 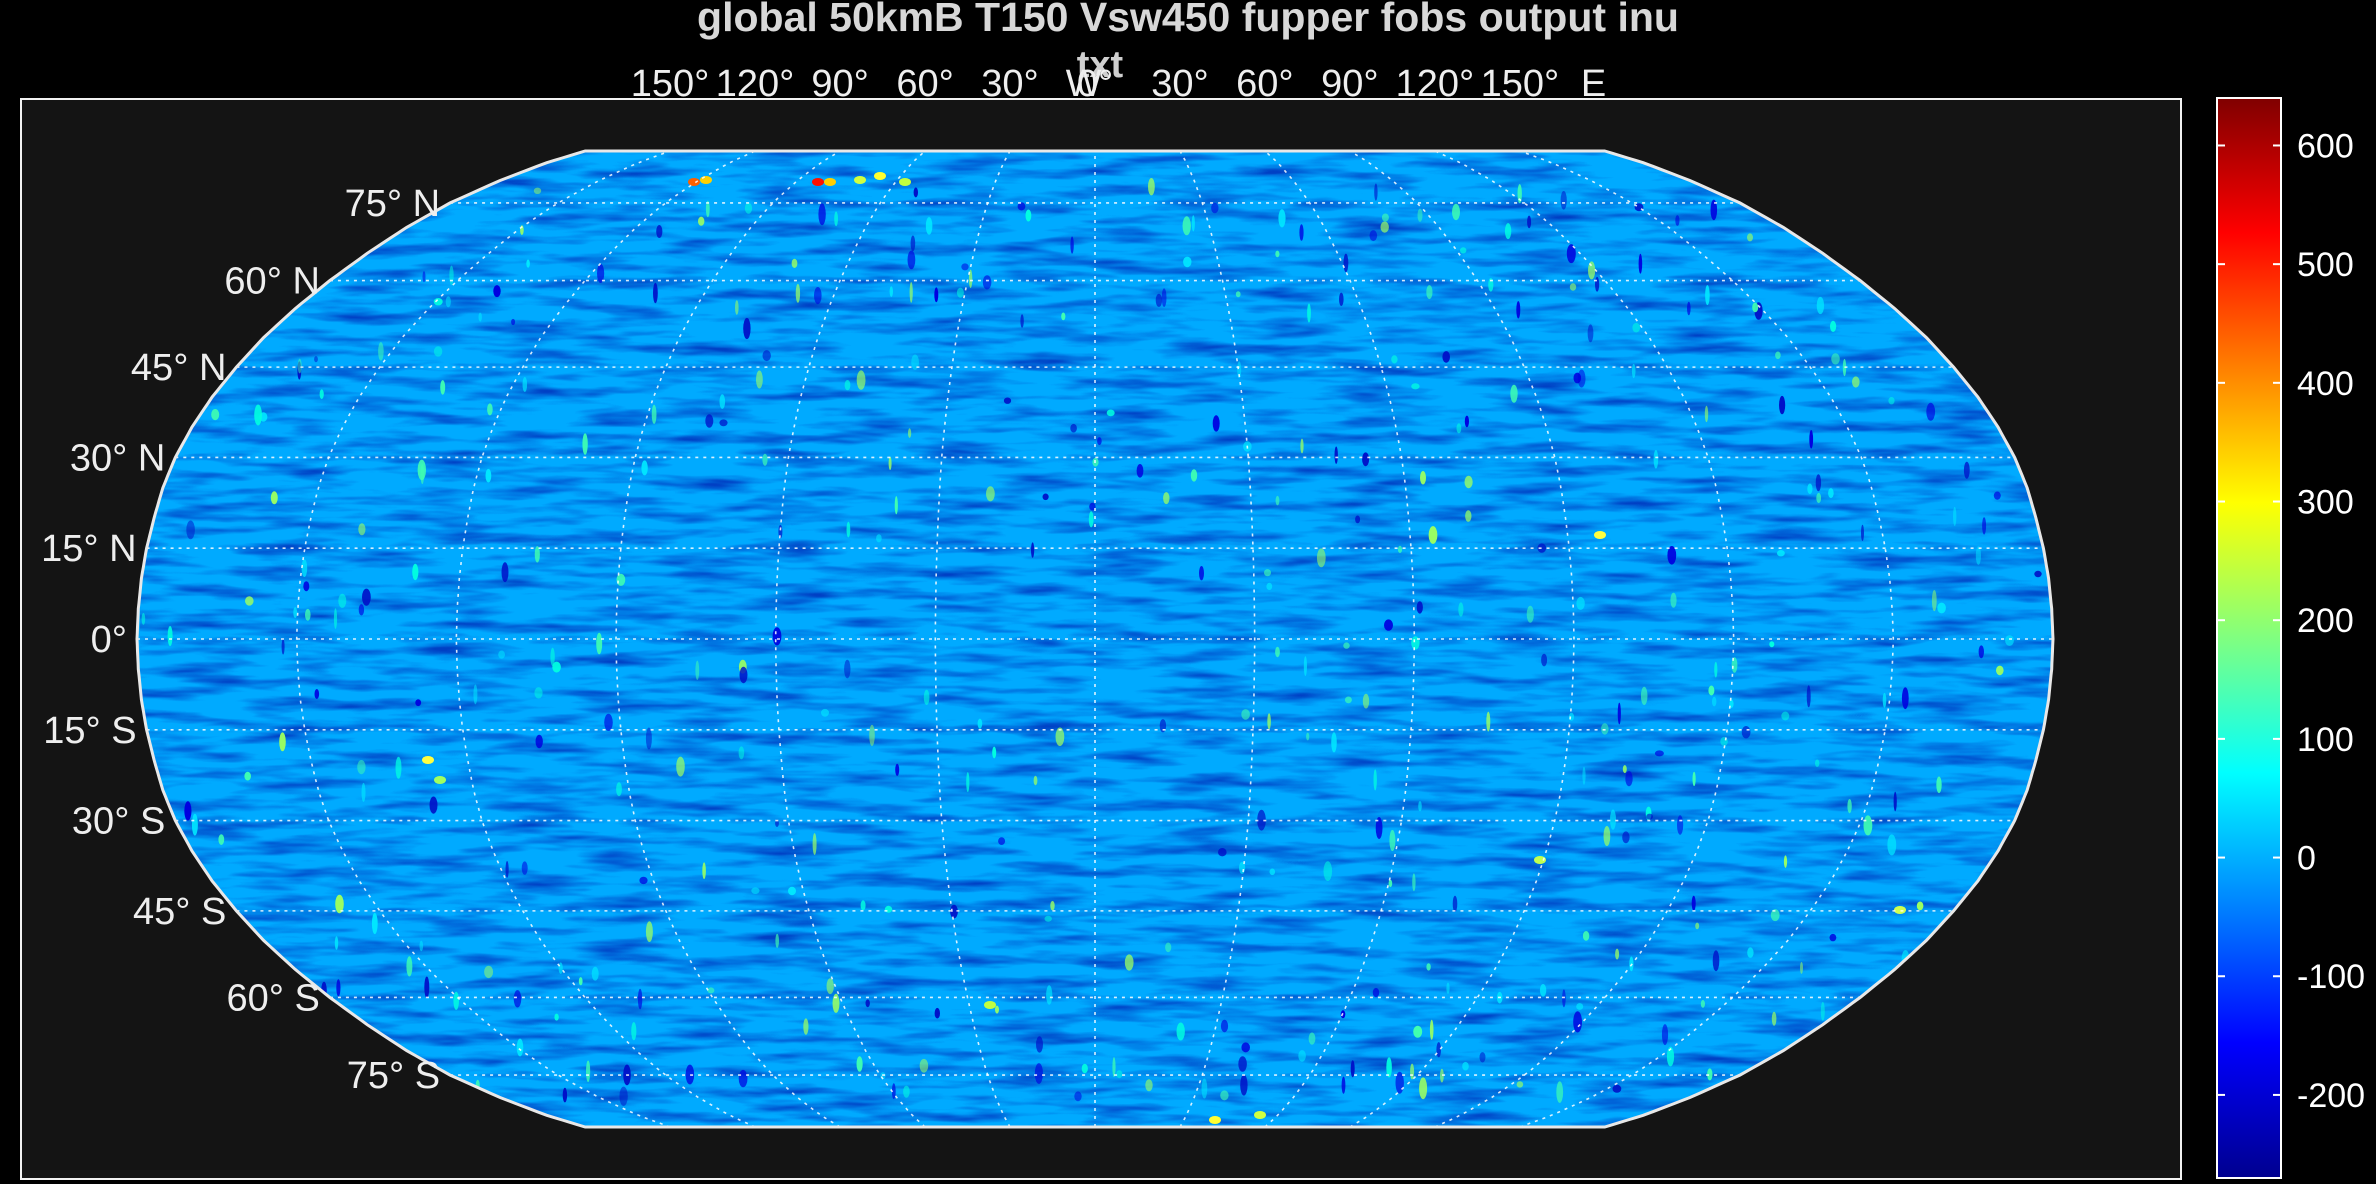 I want to click on longitude-label: 60°, so click(x=924, y=84).